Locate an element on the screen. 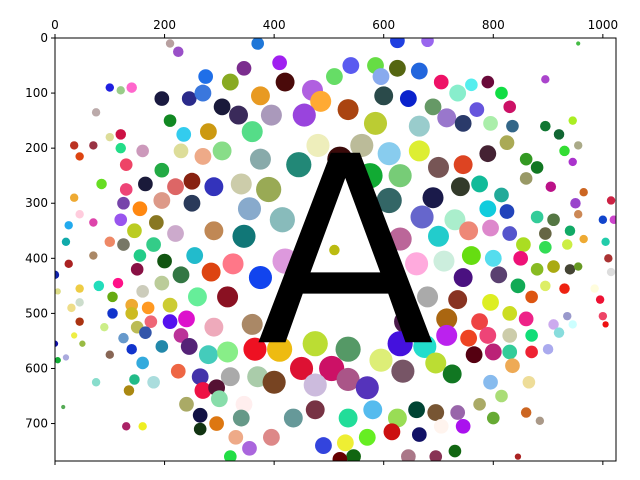 This screenshot has width=640, height=480. y-tick-label: 700 is located at coordinates (36, 424).